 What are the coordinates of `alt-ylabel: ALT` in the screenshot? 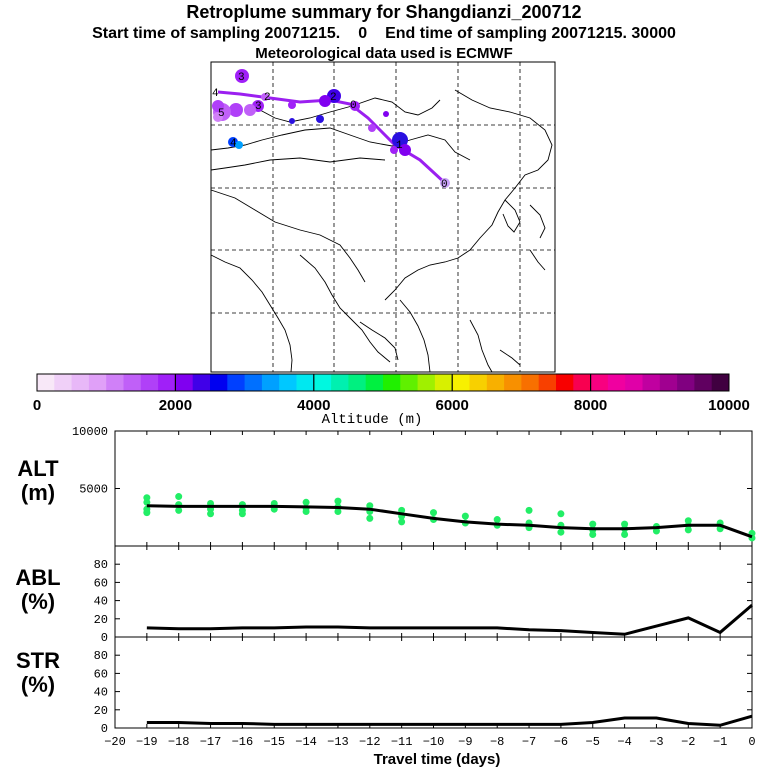 It's located at (38, 468).